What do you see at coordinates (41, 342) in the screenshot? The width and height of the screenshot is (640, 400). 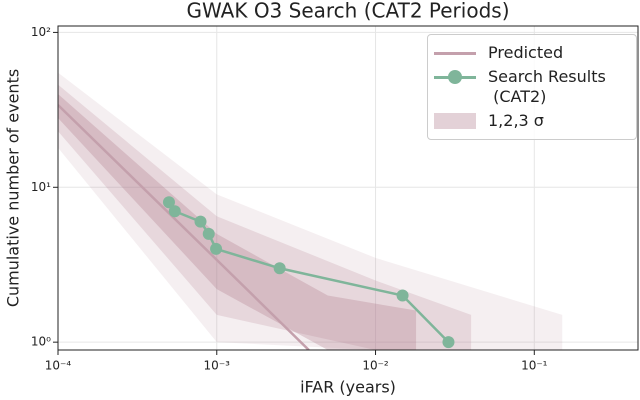 I see `y-tick-label: 10⁰` at bounding box center [41, 342].